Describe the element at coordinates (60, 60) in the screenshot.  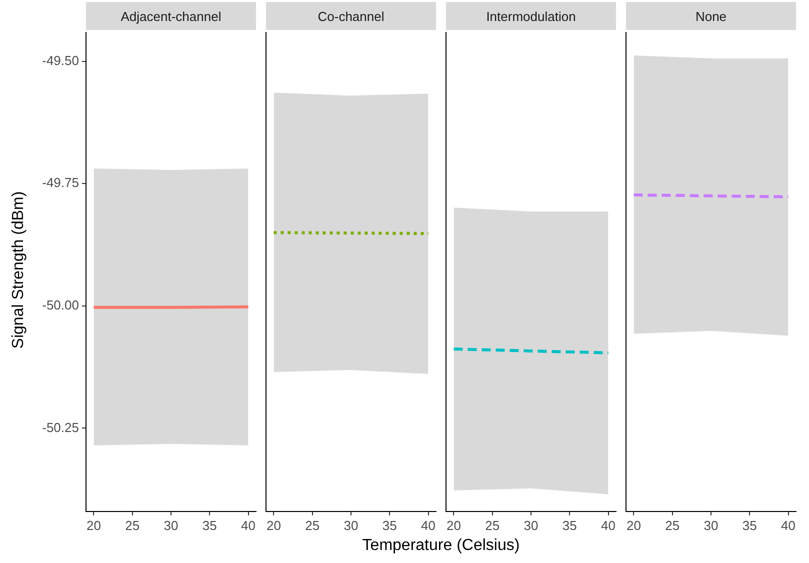
I see `y-tick-label: -49.50` at that location.